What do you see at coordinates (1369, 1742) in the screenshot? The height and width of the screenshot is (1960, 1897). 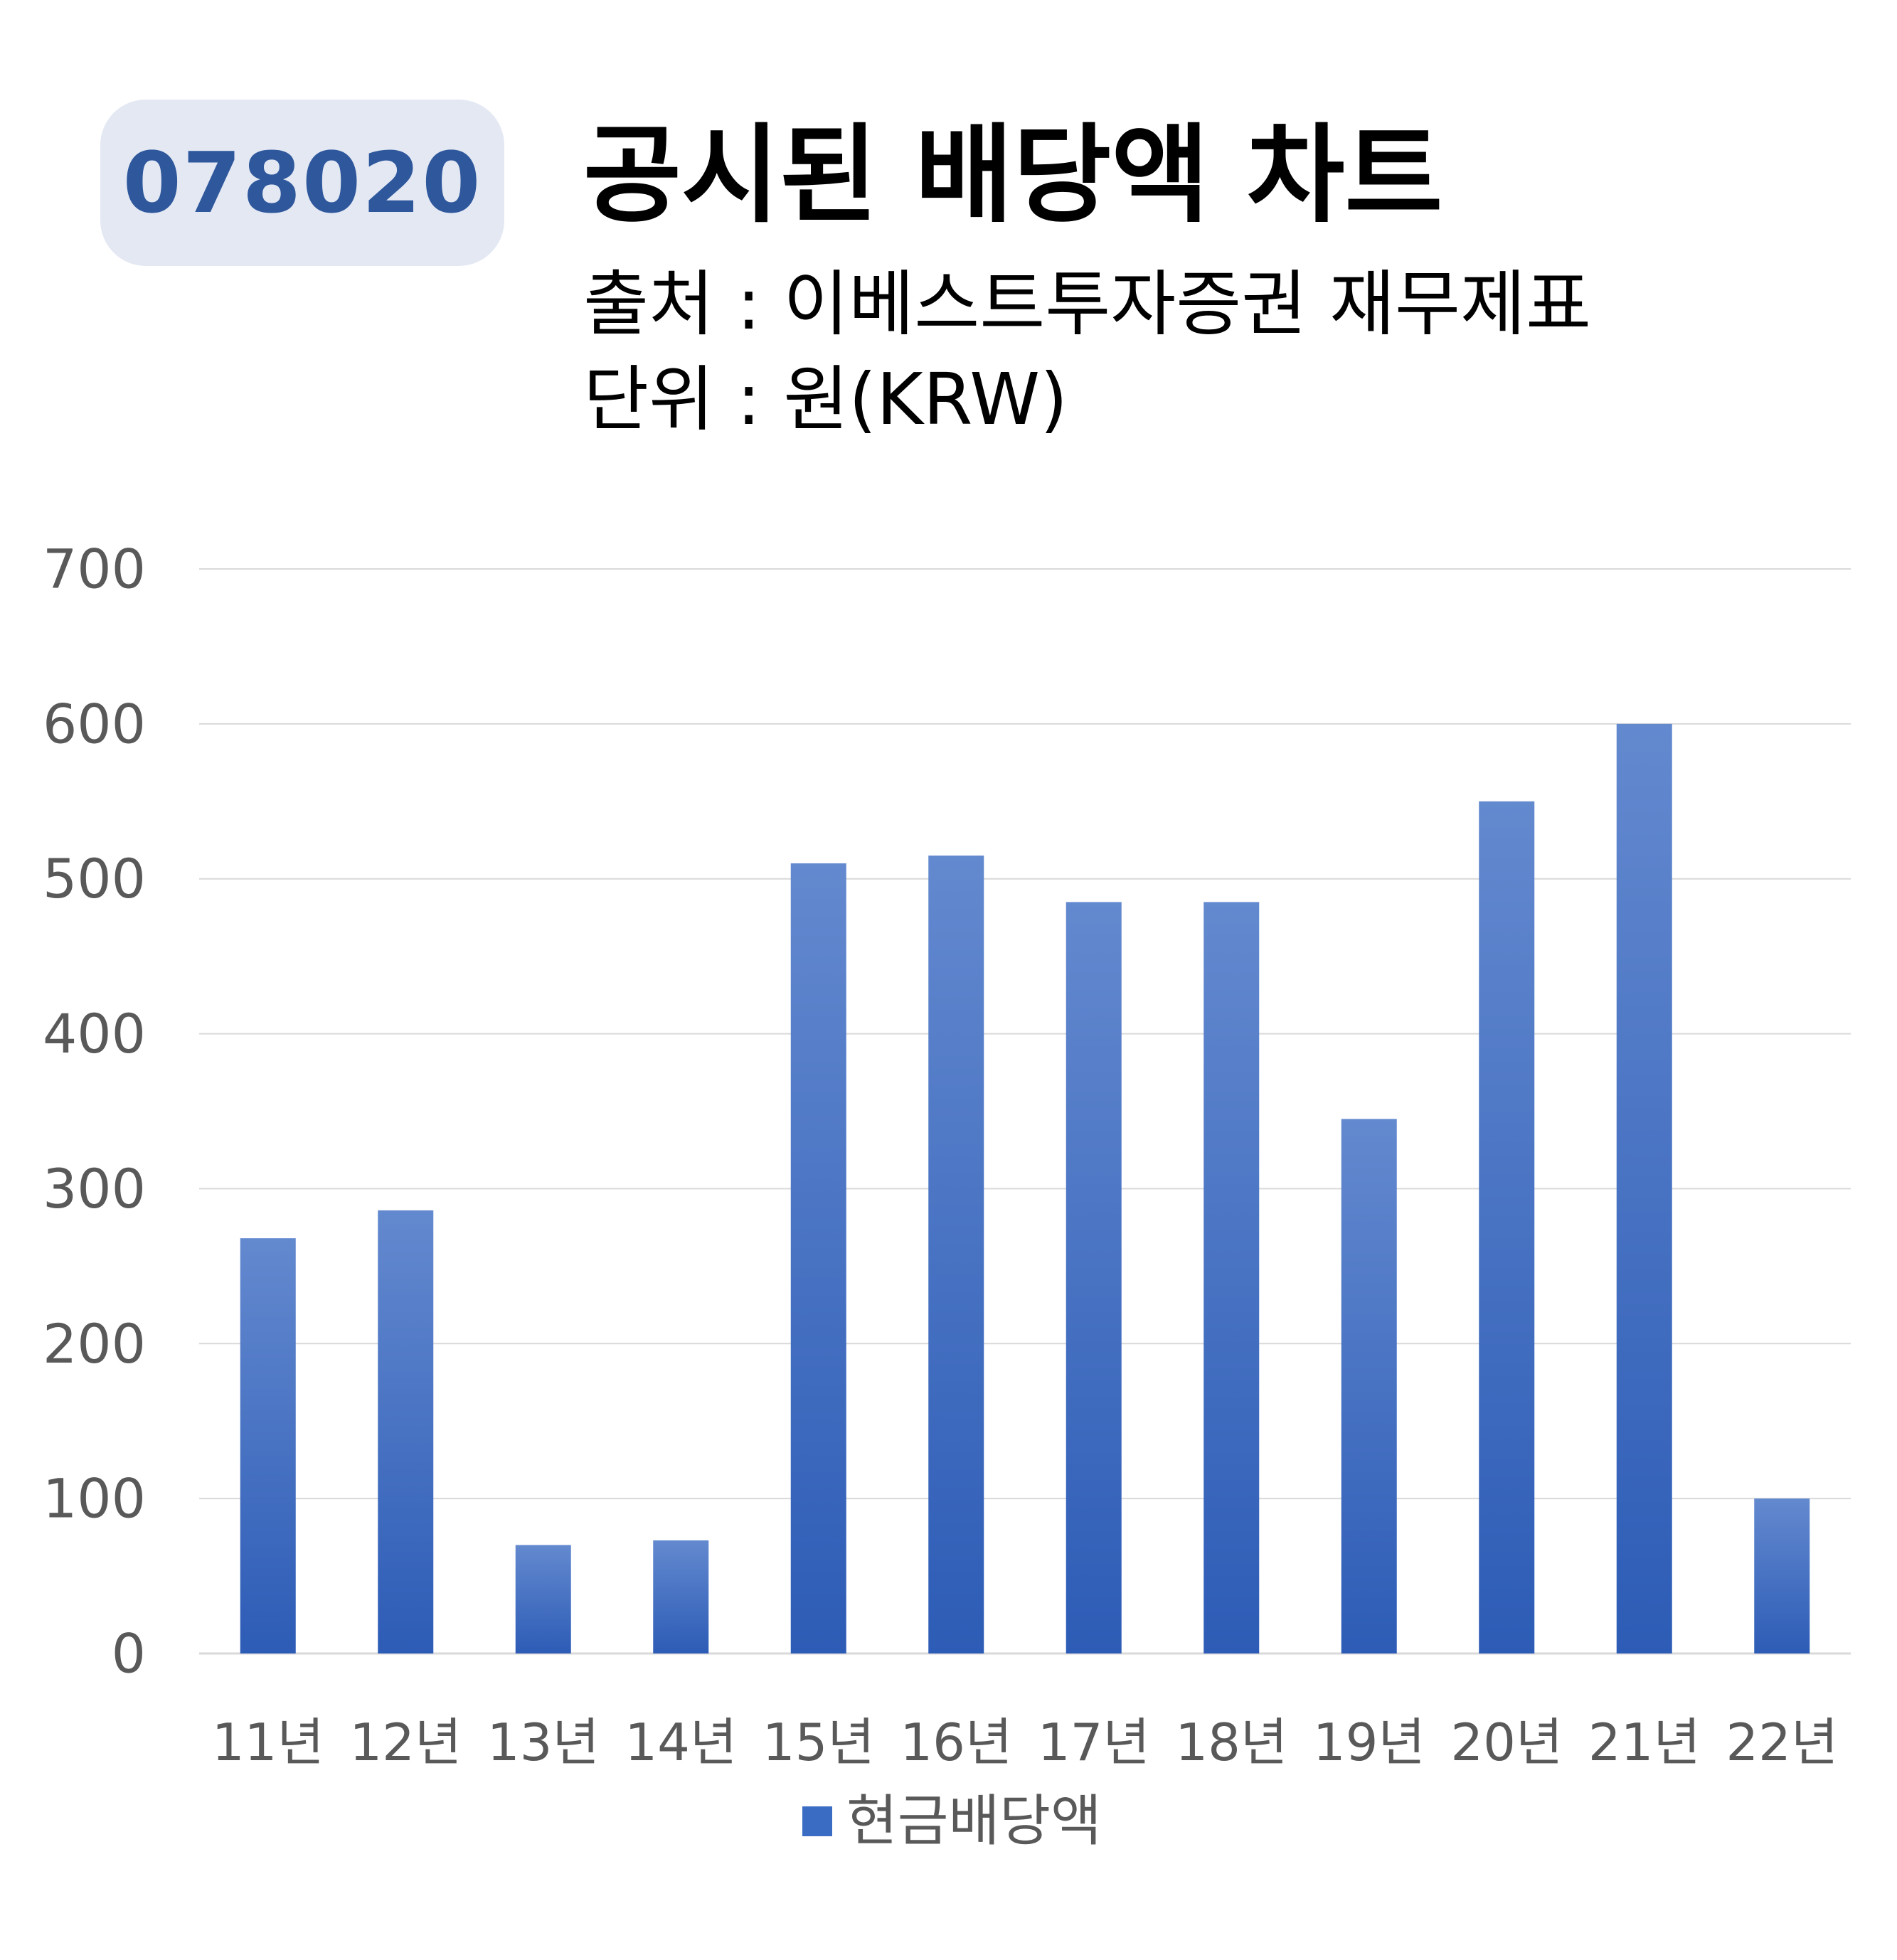 I see `x-tick-label: 19년` at bounding box center [1369, 1742].